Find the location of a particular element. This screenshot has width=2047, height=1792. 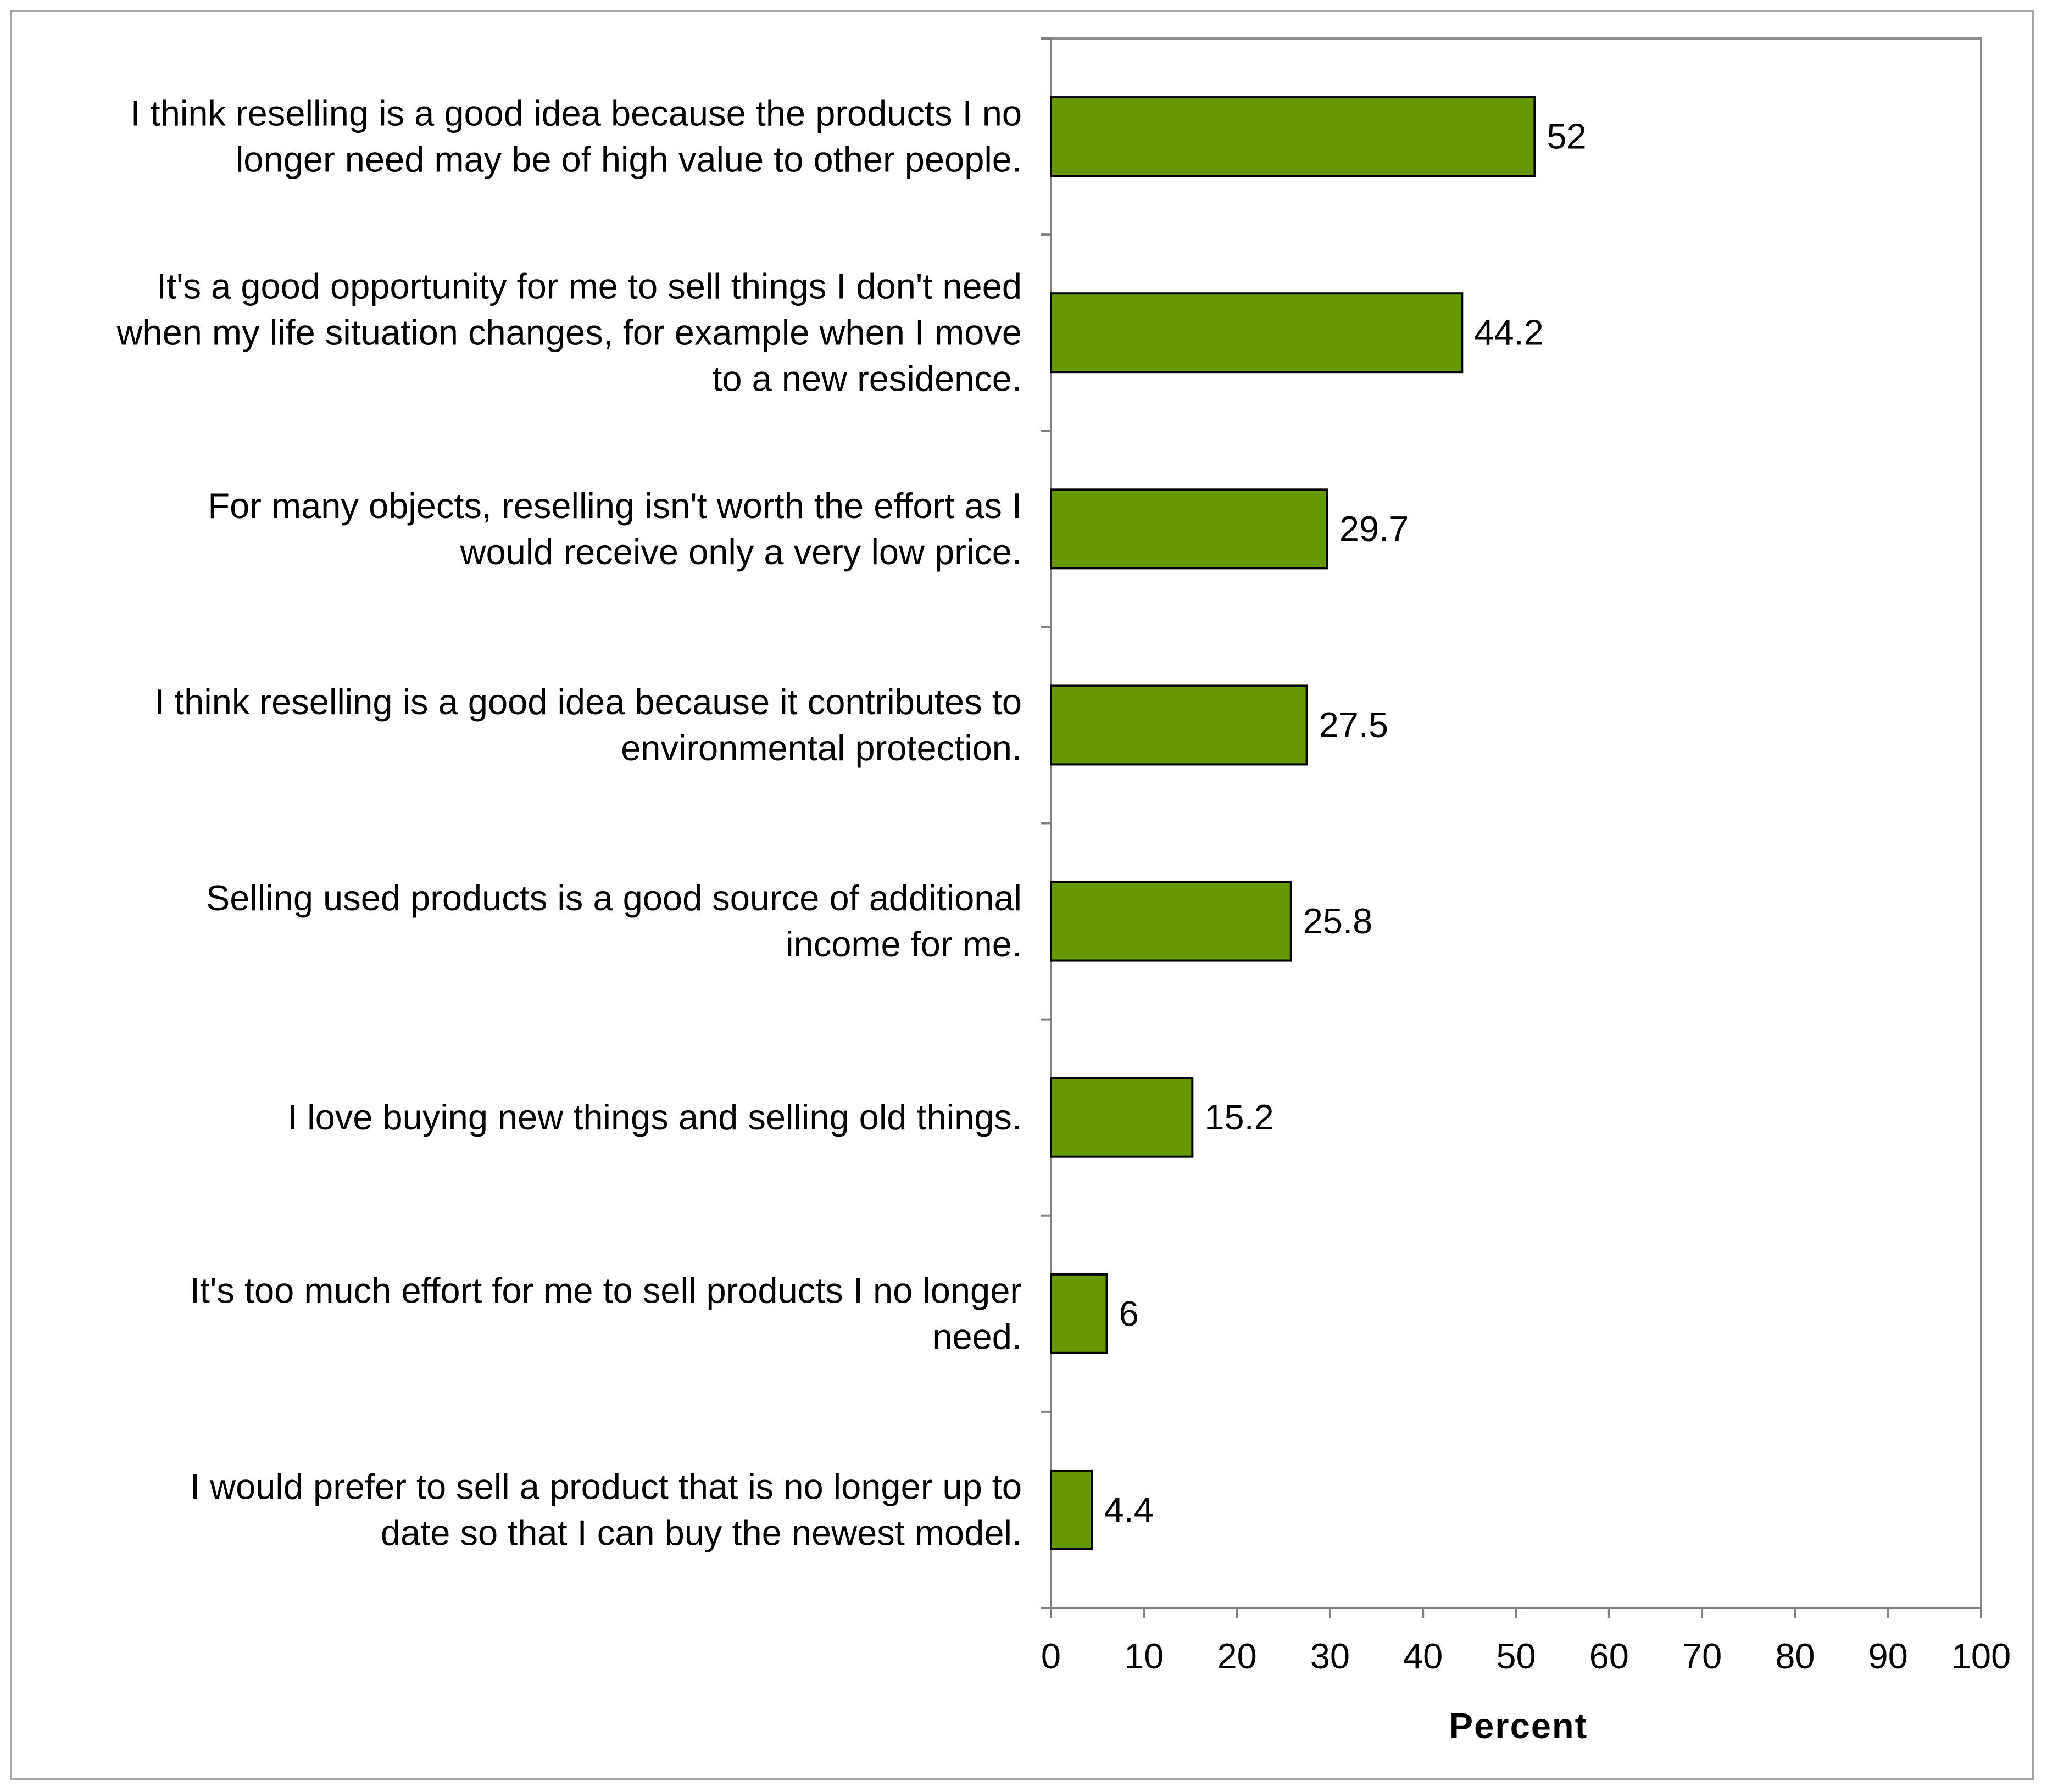

x-tick-label: 70 is located at coordinates (1702, 1656).